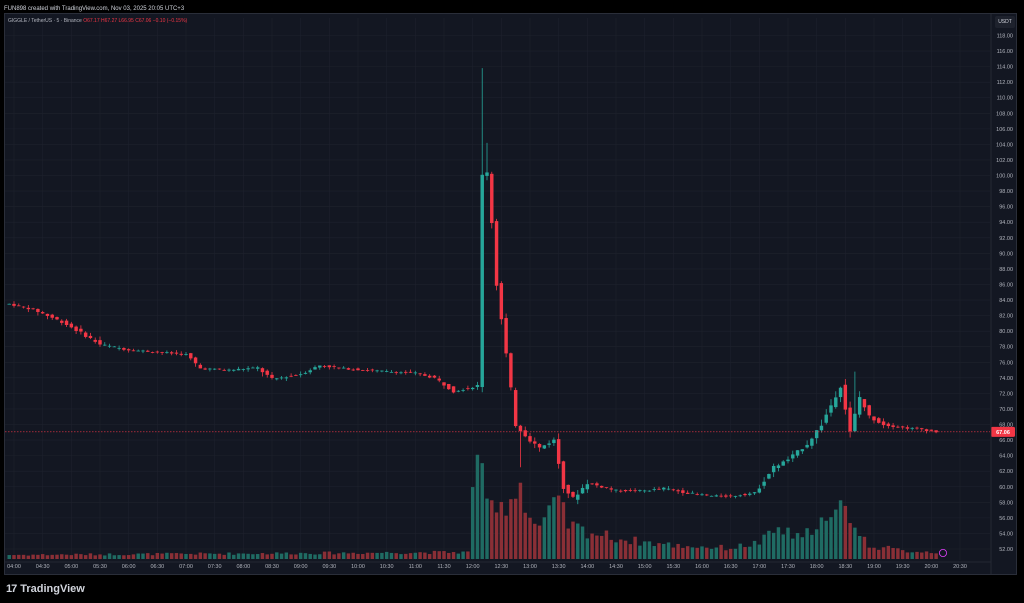 This screenshot has width=1024, height=603. Describe the element at coordinates (960, 567) in the screenshot. I see `x-tick-label: 20:30` at that location.